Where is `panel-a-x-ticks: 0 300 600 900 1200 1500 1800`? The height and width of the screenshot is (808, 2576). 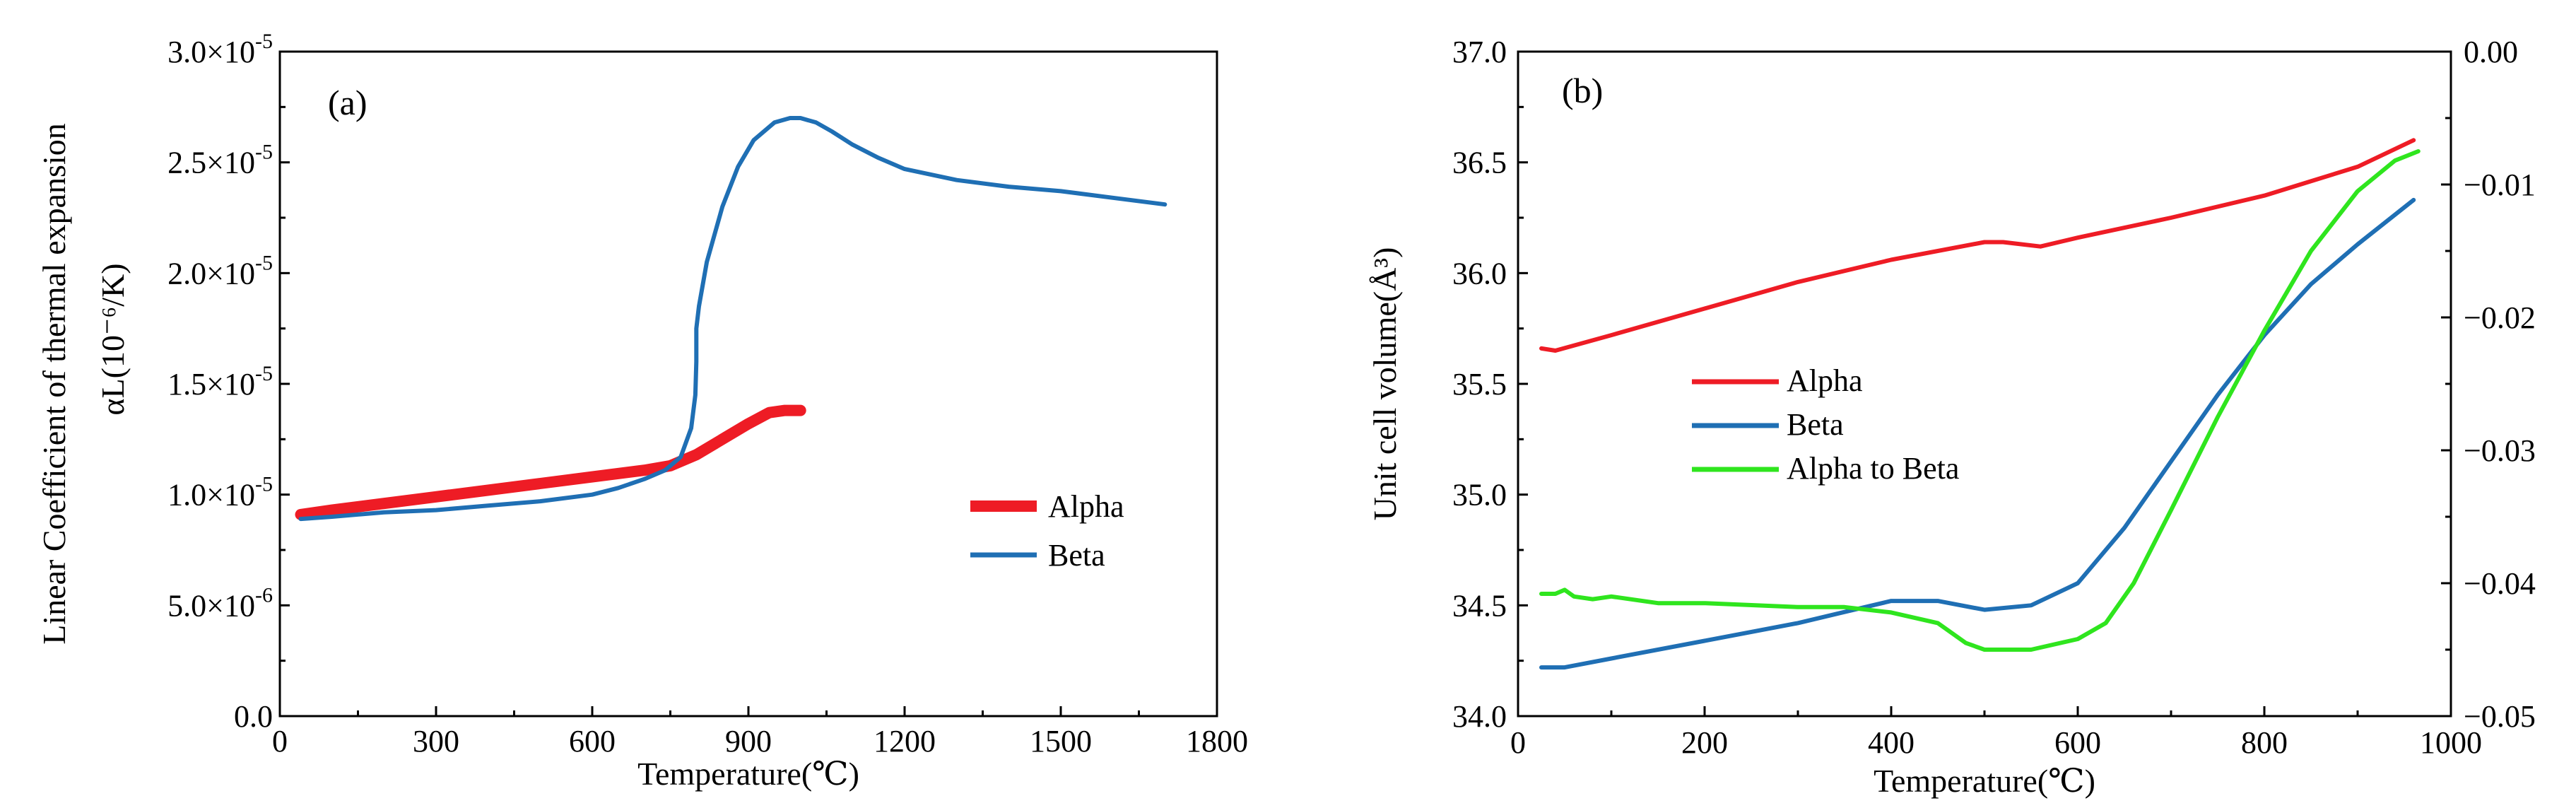 panel-a-x-ticks: 0 300 600 900 1200 1500 1800 is located at coordinates (760, 733).